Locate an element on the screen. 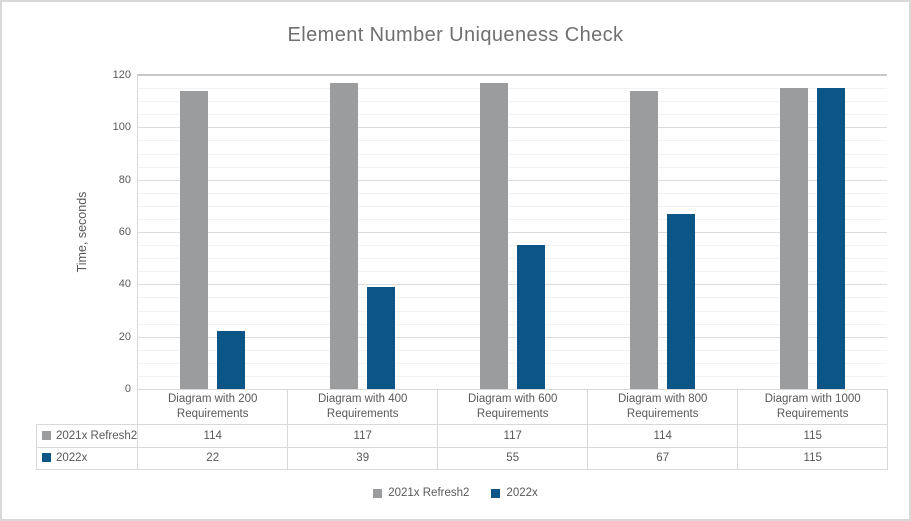 The width and height of the screenshot is (911, 521). category-header-cell: Diagram with 600 Requirements is located at coordinates (513, 407).